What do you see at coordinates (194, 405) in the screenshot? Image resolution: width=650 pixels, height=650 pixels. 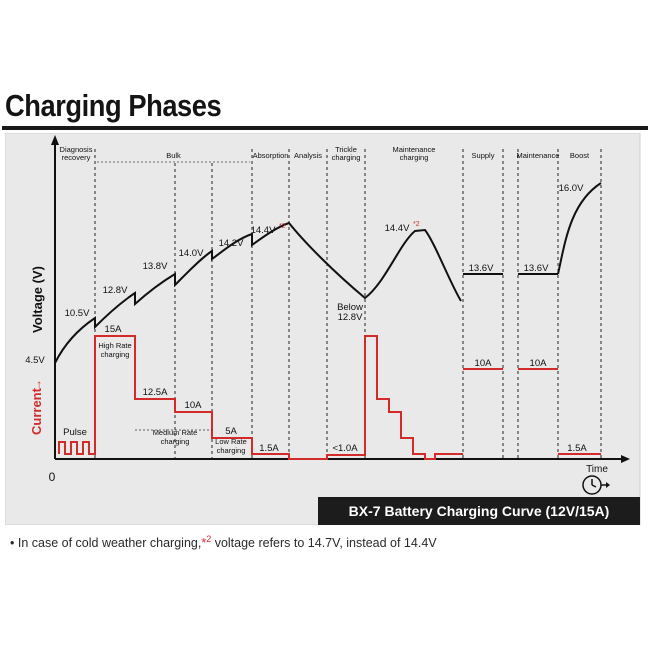 I see `current-label-5: 10A` at bounding box center [194, 405].